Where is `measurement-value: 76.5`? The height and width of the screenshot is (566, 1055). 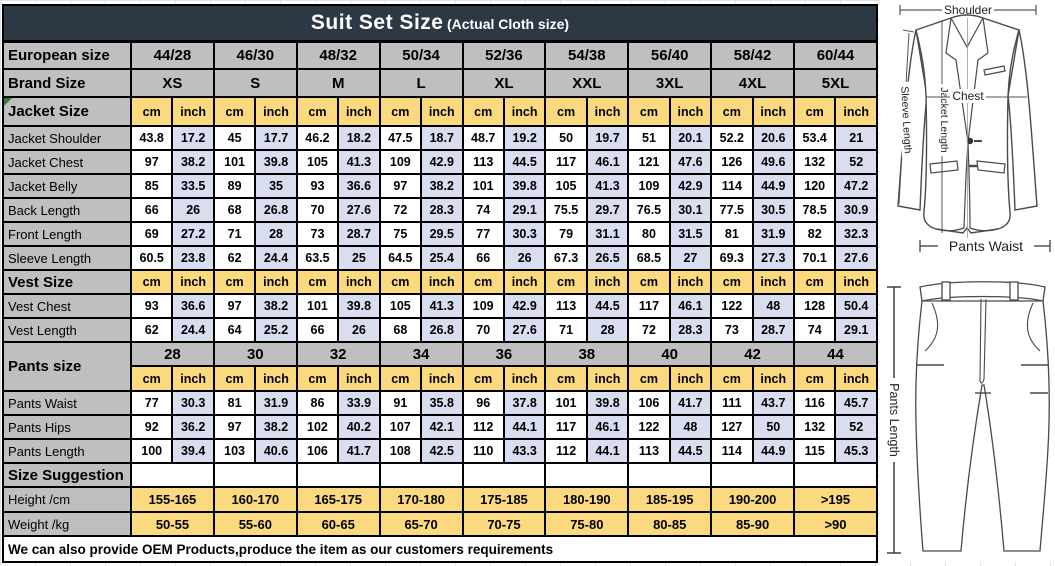
measurement-value: 76.5 is located at coordinates (649, 210).